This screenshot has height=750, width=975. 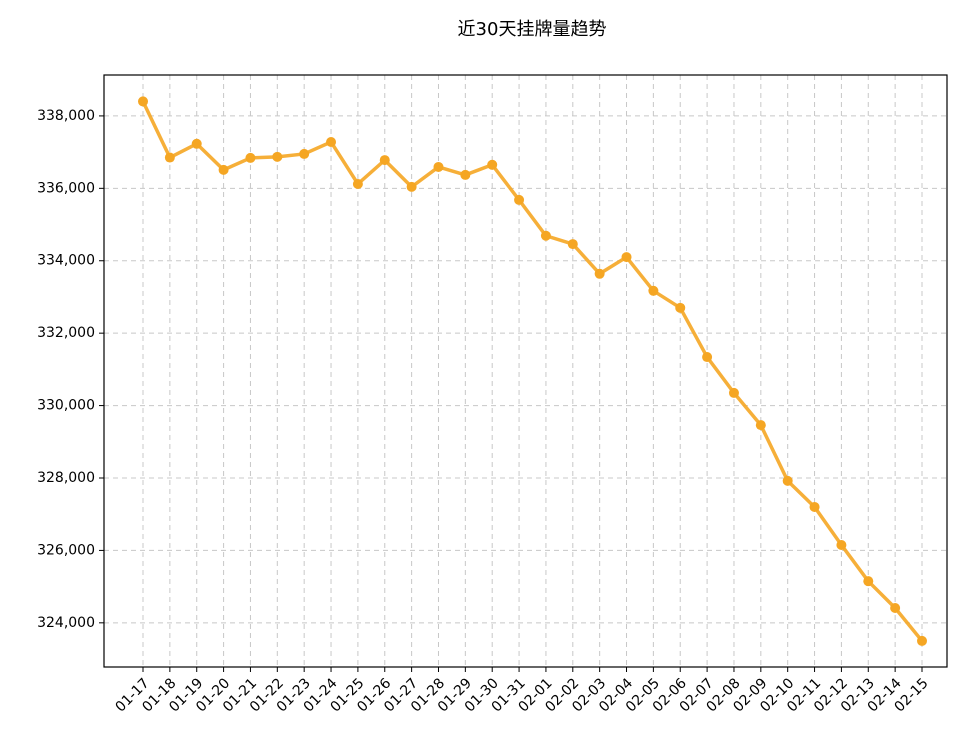 What do you see at coordinates (66, 333) in the screenshot?
I see `y-tick-label: 332,000` at bounding box center [66, 333].